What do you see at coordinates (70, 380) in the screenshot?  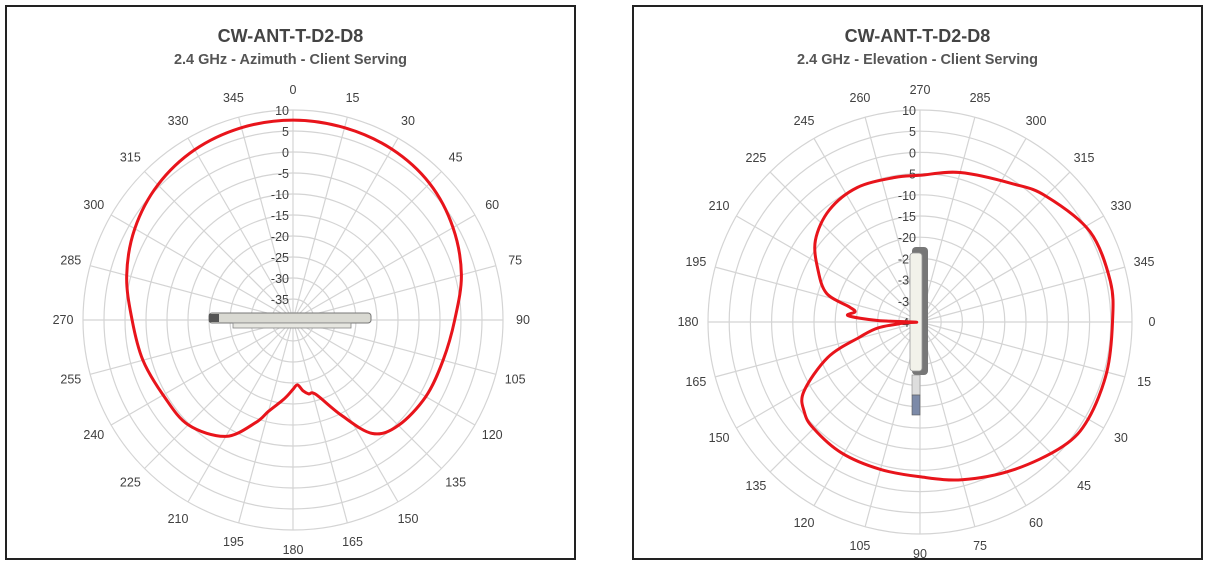 I see `angle-tick-label: 255` at bounding box center [70, 380].